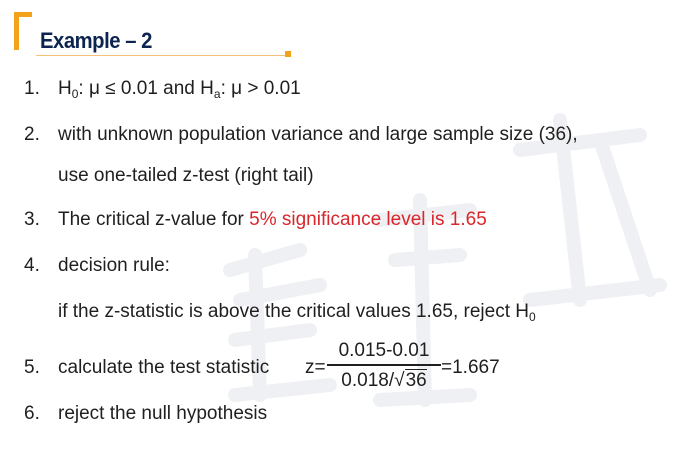 This screenshot has height=456, width=694. Describe the element at coordinates (384, 350) in the screenshot. I see `fraction-numerator: 0.015-0.01` at that location.